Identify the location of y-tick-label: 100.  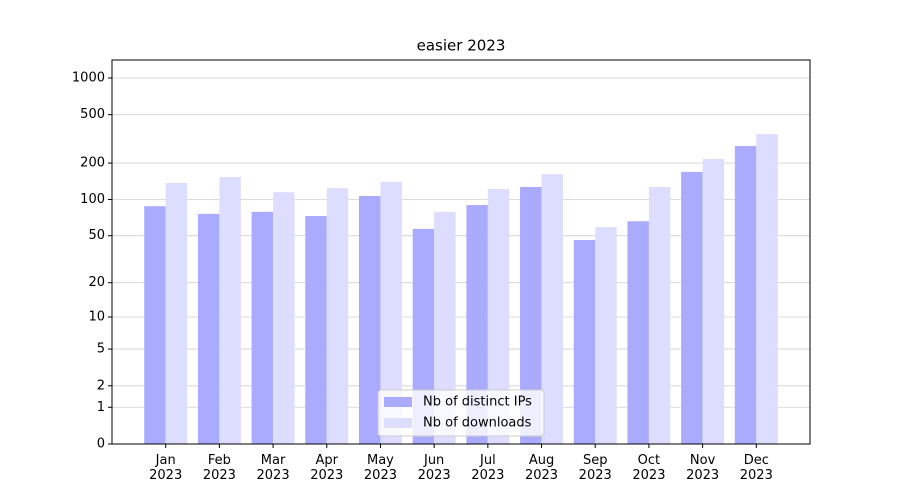
(92, 199).